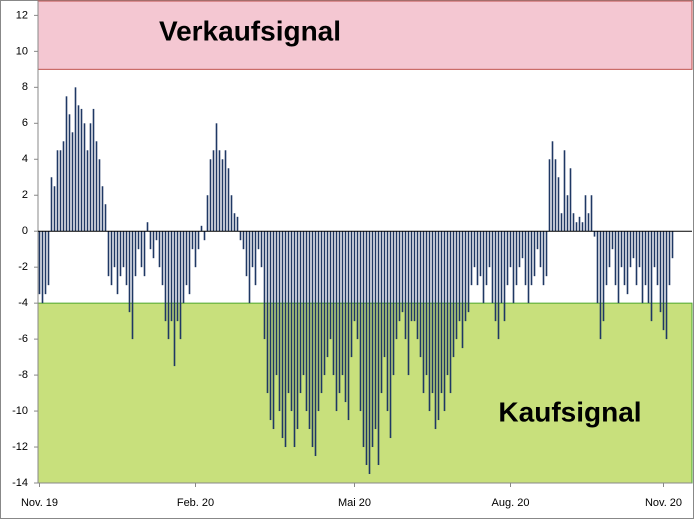  What do you see at coordinates (20, 447) in the screenshot?
I see `y-tick-label: -12` at bounding box center [20, 447].